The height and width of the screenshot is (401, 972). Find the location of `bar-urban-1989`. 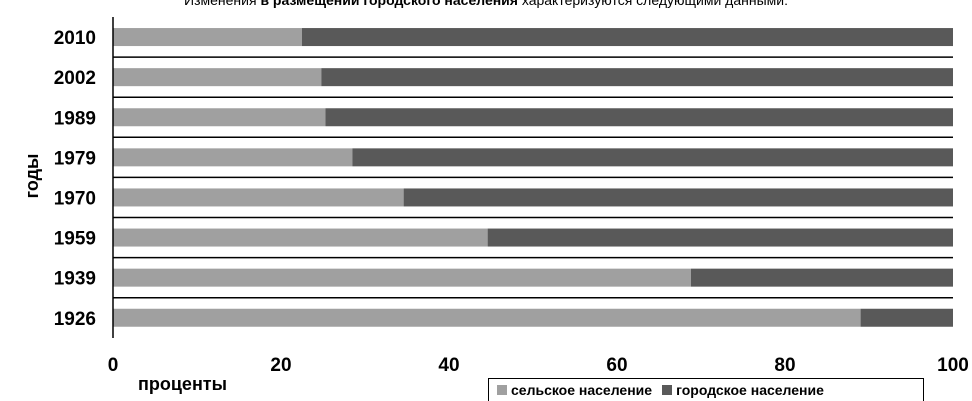

bar-urban-1989 is located at coordinates (639, 117).